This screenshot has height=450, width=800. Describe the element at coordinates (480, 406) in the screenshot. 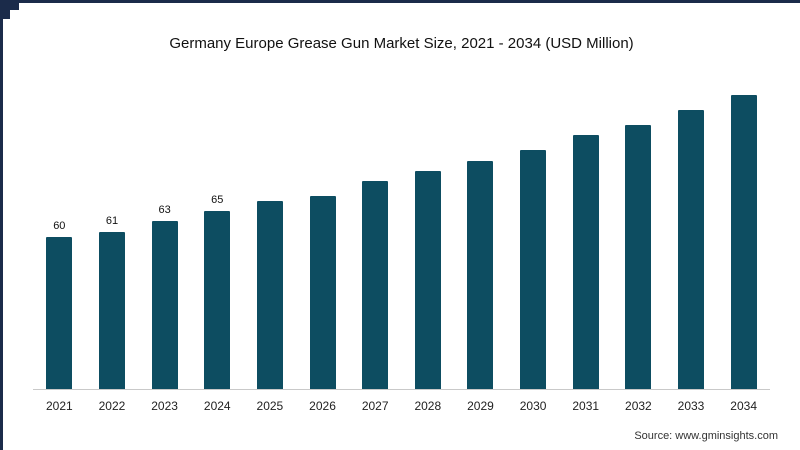

I see `x-tick-label: 2029` at that location.